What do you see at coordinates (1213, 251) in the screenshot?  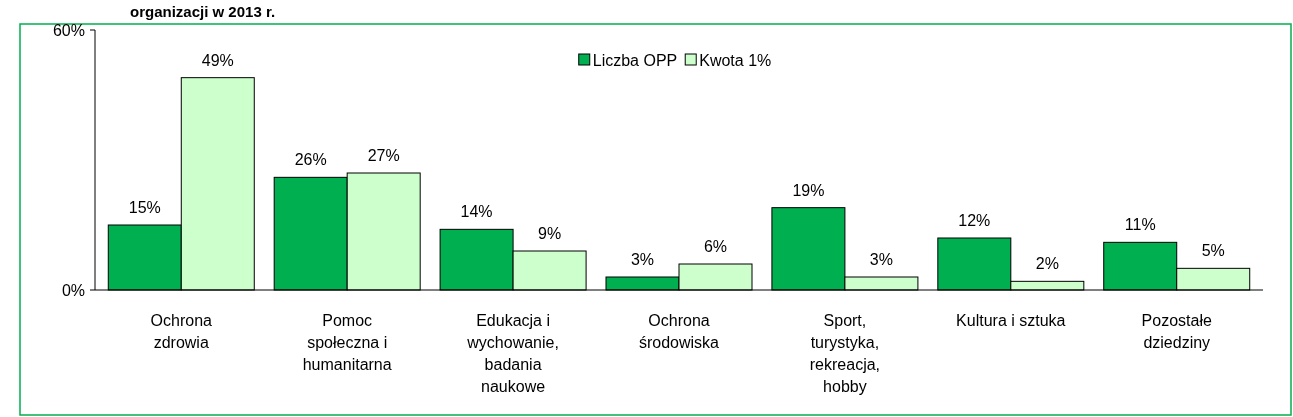 I see `data-label: 5%` at bounding box center [1213, 251].